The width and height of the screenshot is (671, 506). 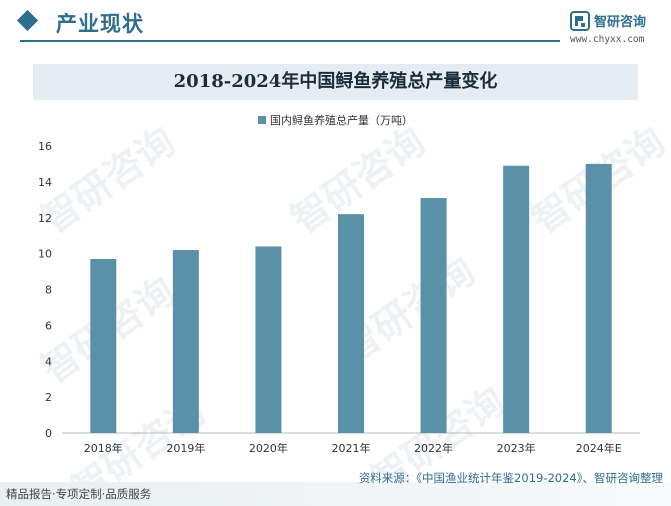 I want to click on footer-slogan: 精品报告·专项定制·品质服务, so click(x=79, y=494).